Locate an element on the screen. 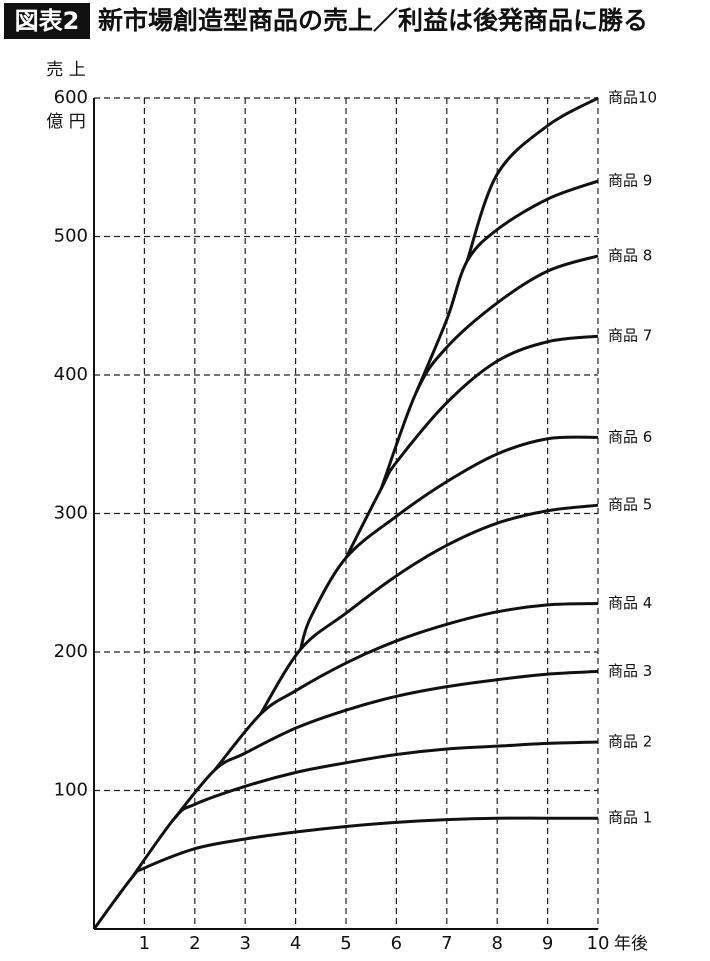  series-label: 商品 9 is located at coordinates (630, 181).